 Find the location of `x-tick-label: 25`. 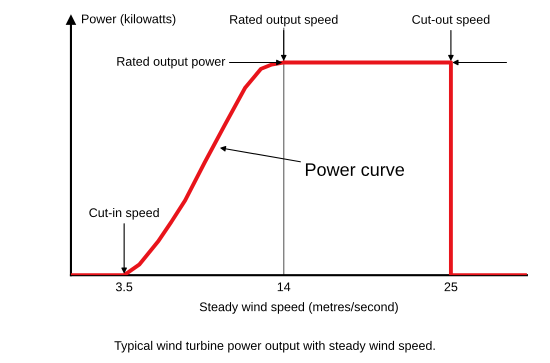

x-tick-label: 25 is located at coordinates (451, 287).